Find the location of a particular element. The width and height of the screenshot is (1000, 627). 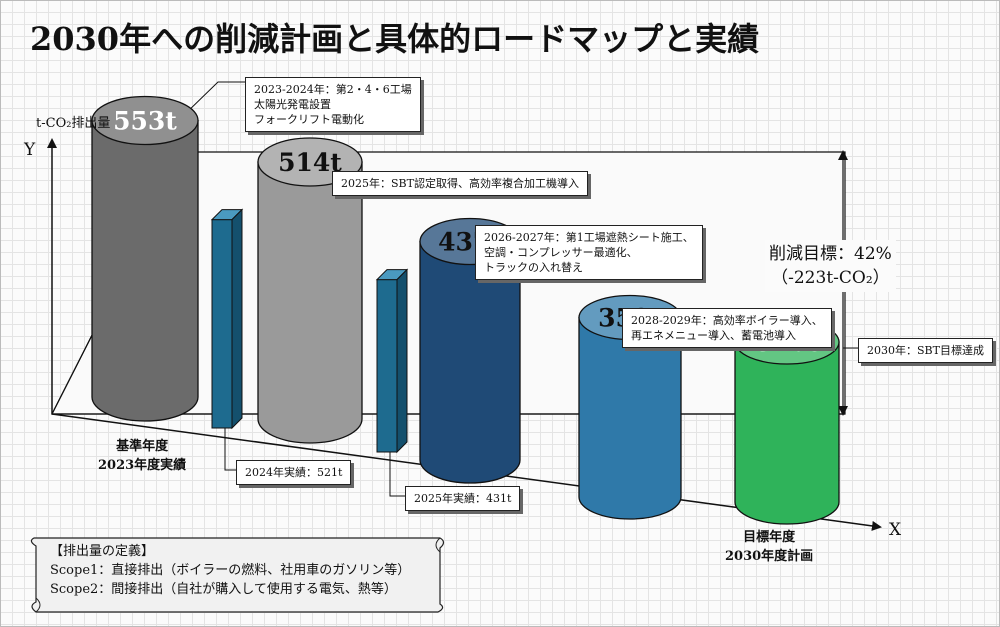

actual-2025-callout: 2025年実績：431t is located at coordinates (463, 498).